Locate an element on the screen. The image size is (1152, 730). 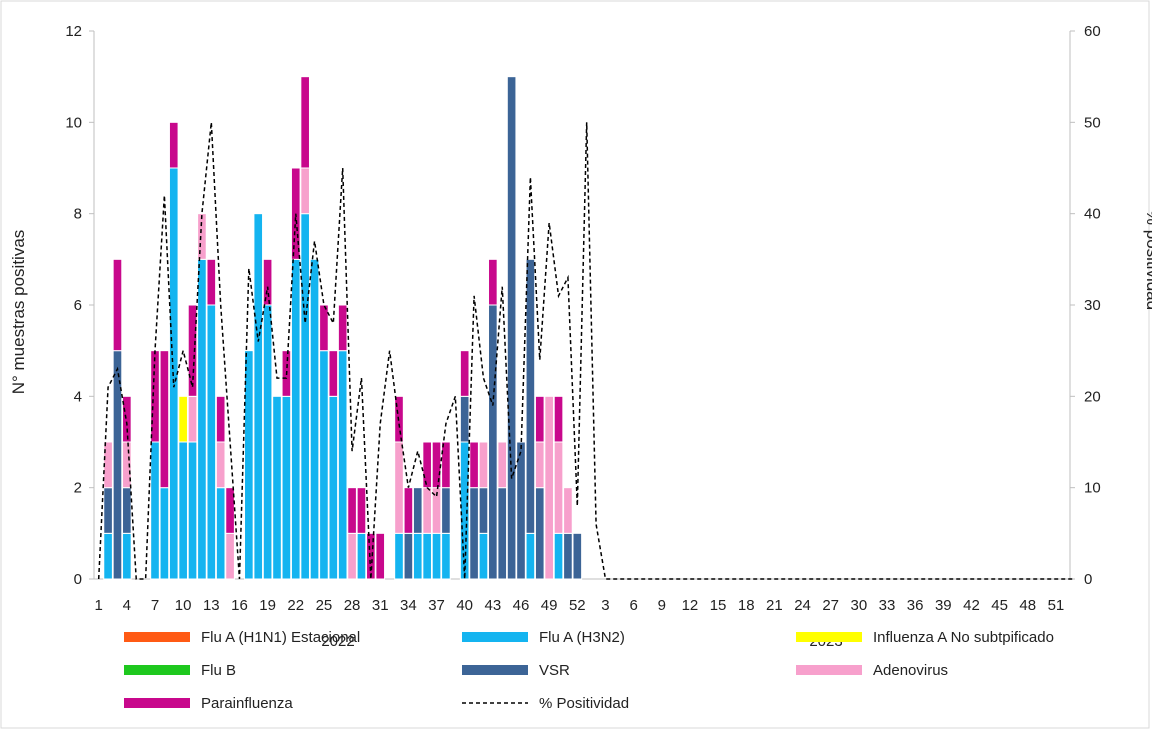
legend-item: Parainfluenza is located at coordinates (208, 703).